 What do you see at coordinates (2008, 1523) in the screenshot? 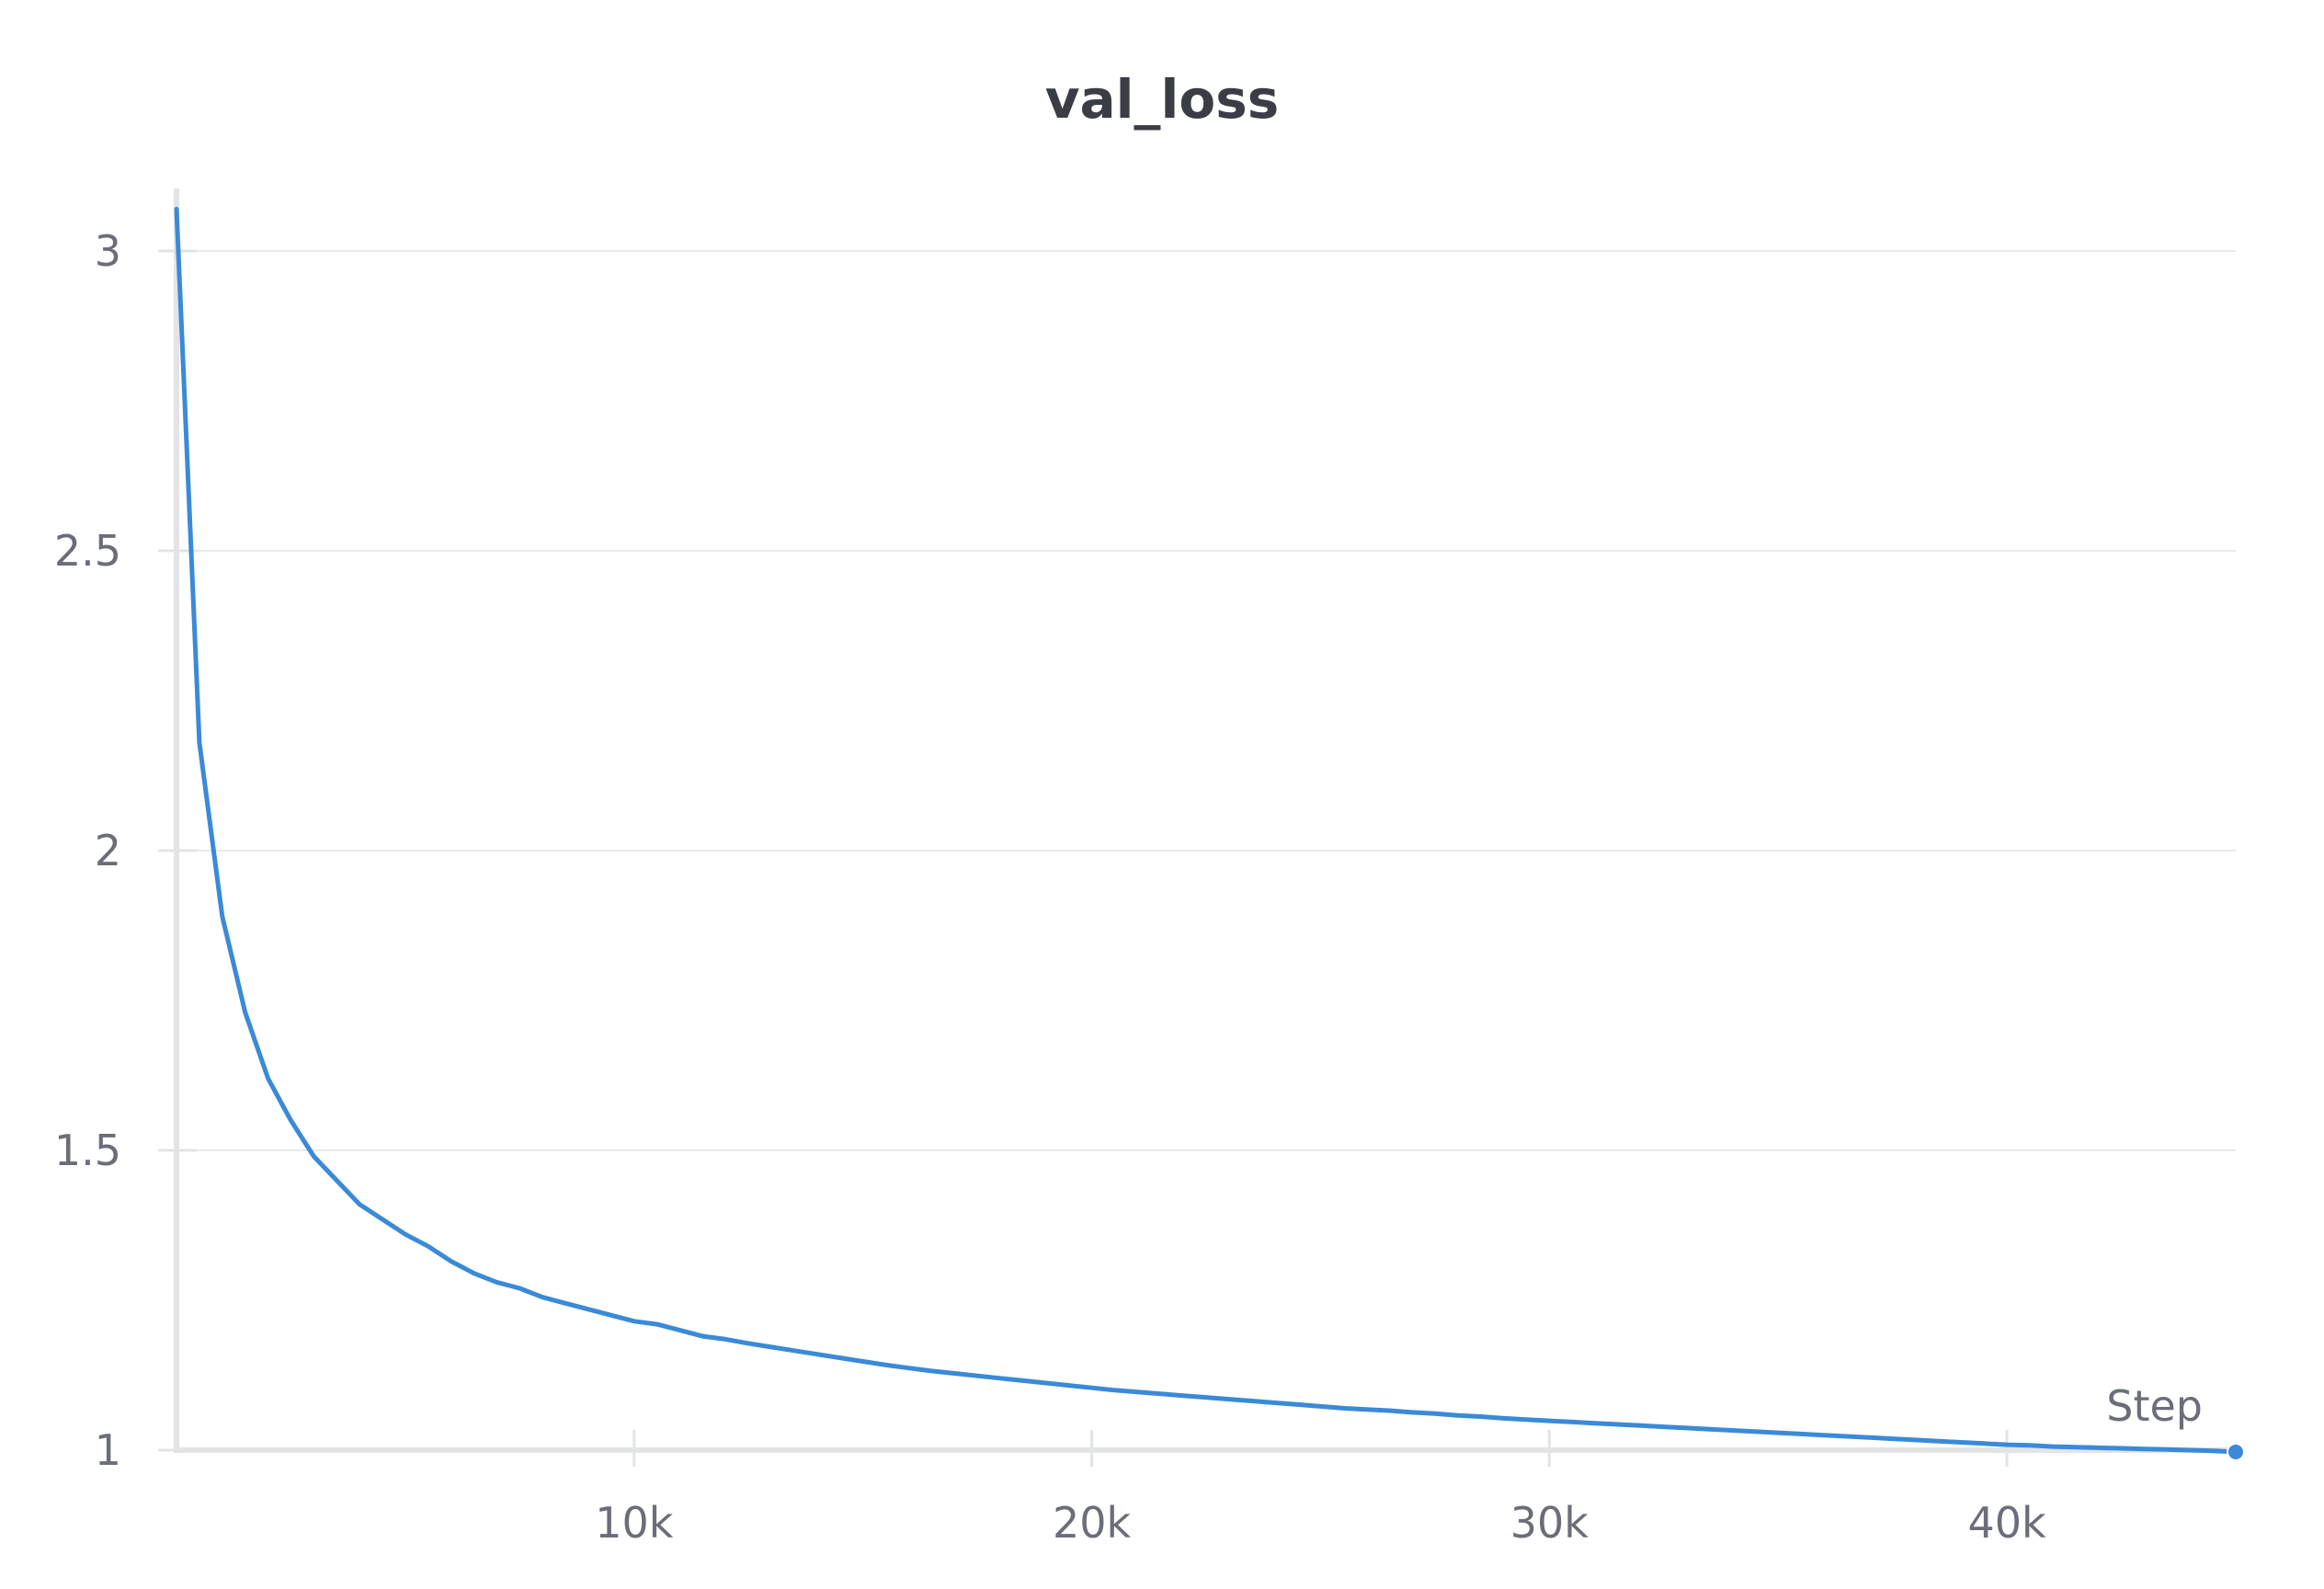
I see `x-tick-label: 40k` at bounding box center [2008, 1523].